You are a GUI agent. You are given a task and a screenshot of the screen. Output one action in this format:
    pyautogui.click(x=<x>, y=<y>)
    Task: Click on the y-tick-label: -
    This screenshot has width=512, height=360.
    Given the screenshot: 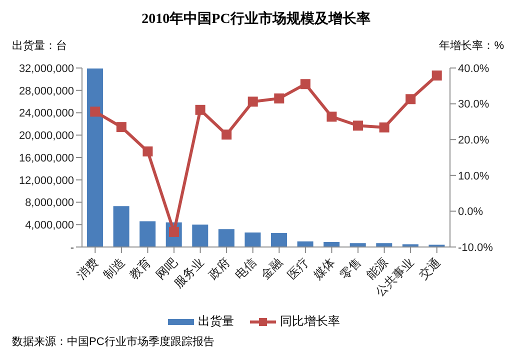 What is the action you would take?
    pyautogui.click(x=72, y=248)
    